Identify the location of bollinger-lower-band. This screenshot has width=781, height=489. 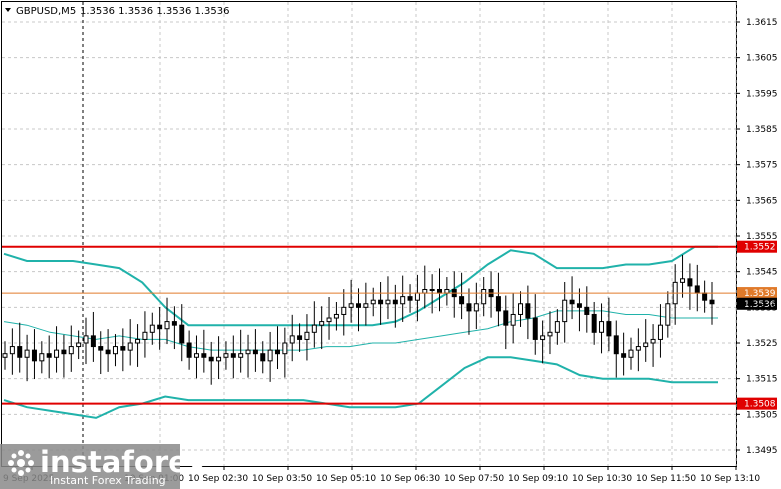
(360, 387).